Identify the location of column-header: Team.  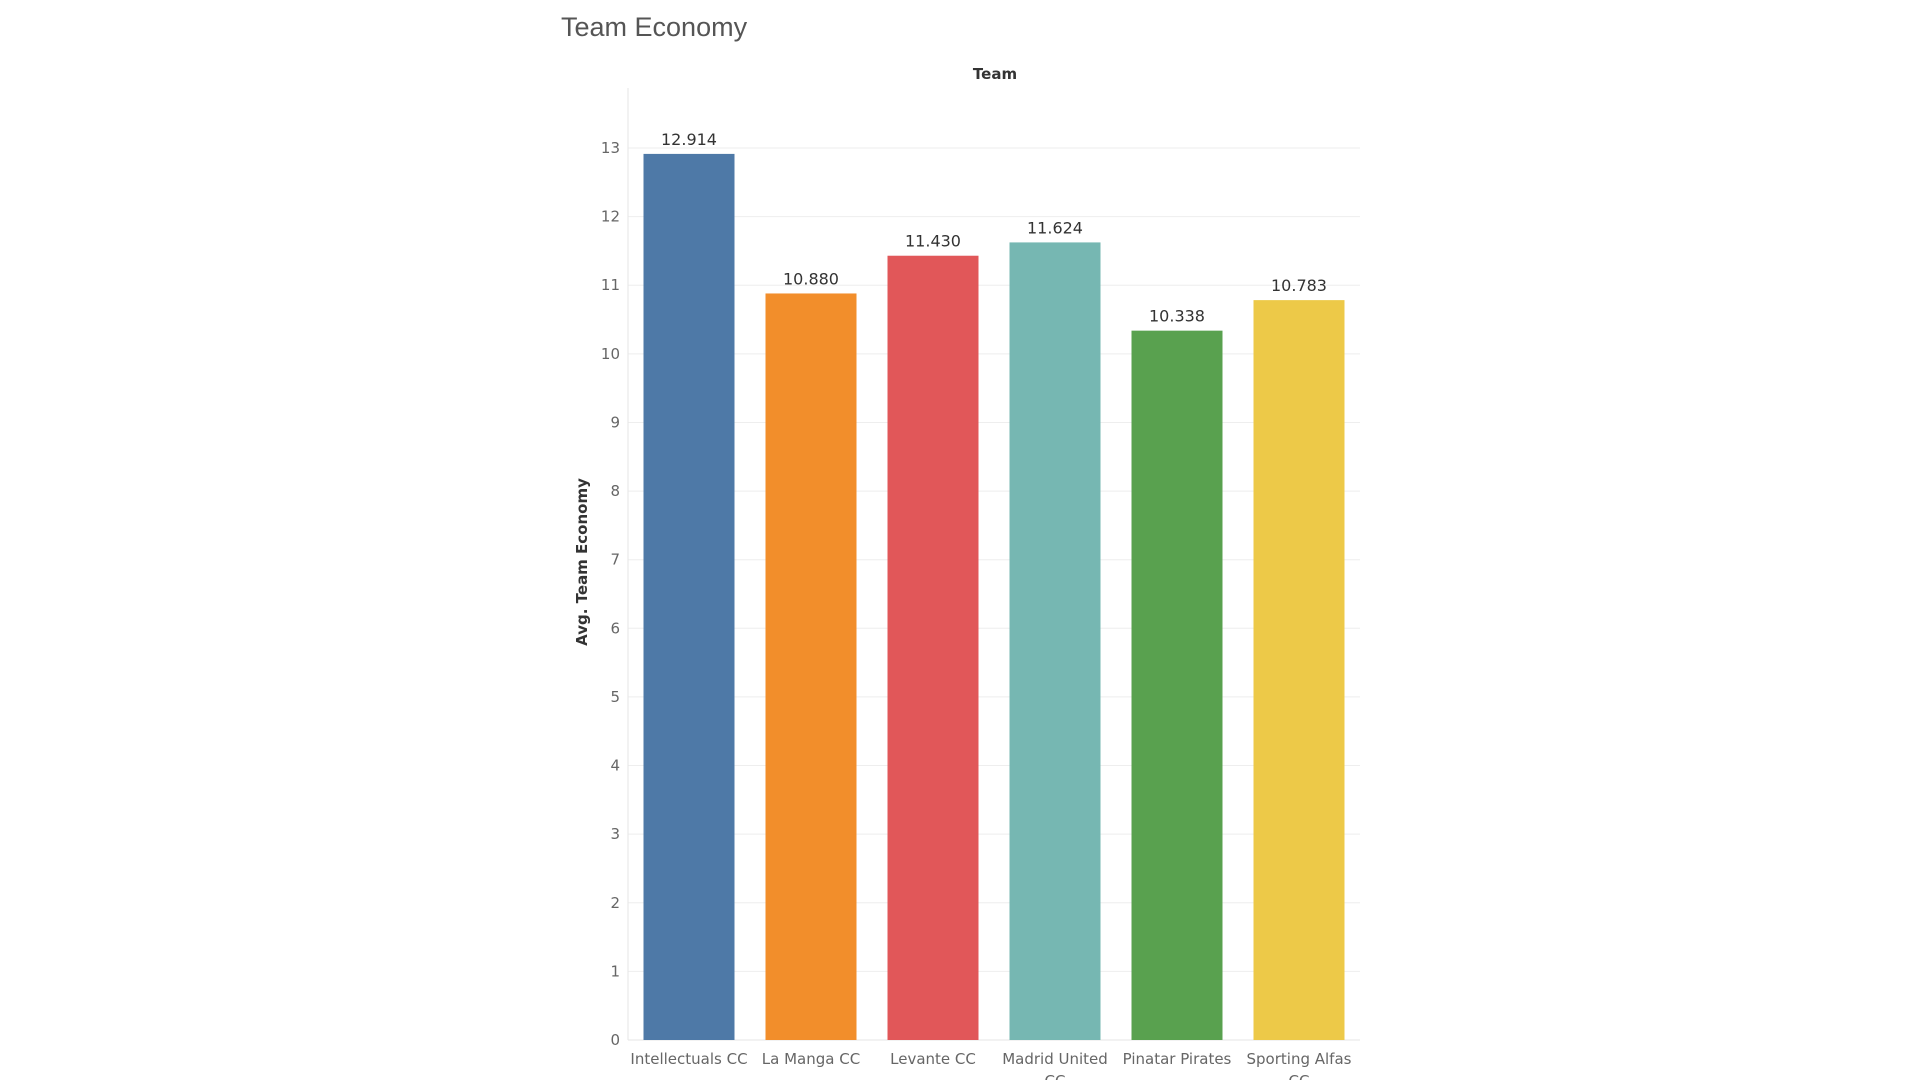
(995, 74).